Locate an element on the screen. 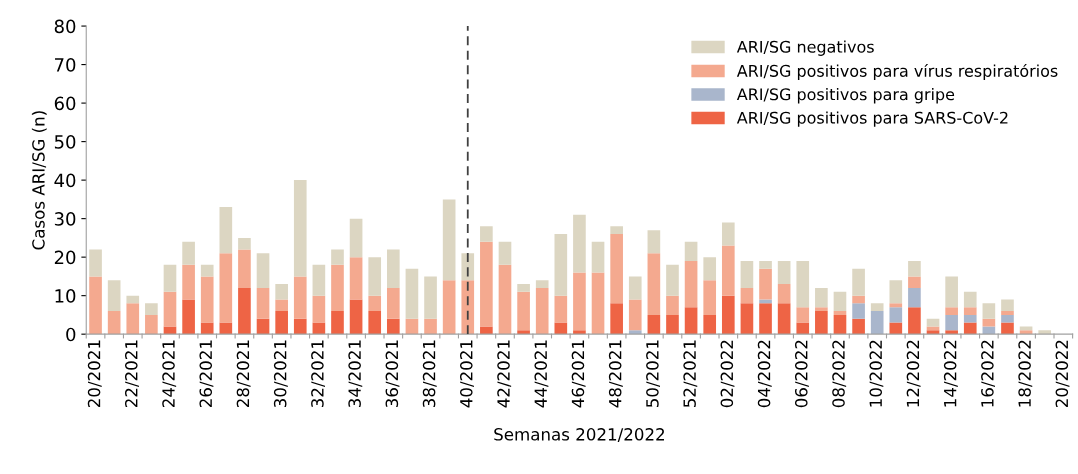 This screenshot has height=474, width=1078. x-tick-label: 30/2021 is located at coordinates (280, 373).